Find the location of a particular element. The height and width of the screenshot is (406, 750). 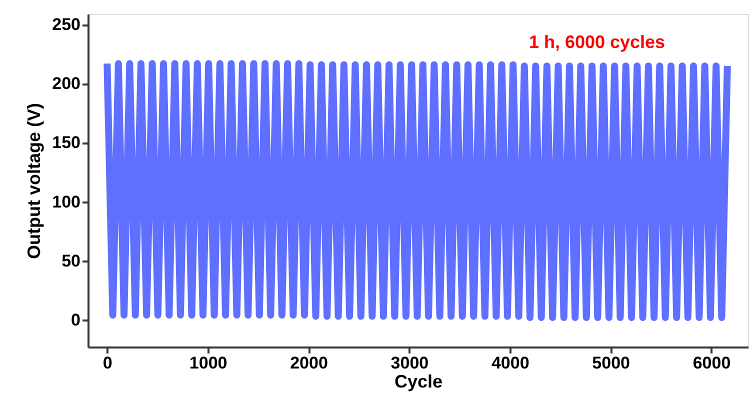

x-tick-label: 6000 is located at coordinates (711, 363).